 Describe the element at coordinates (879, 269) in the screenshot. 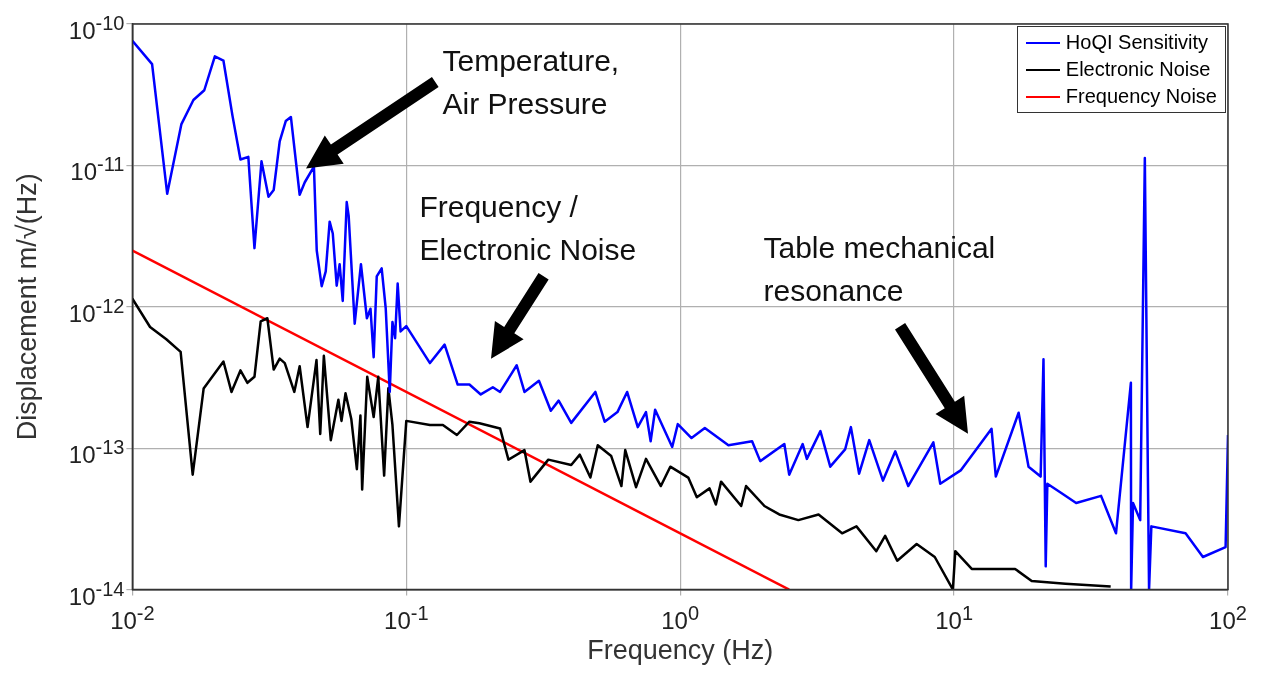

I see `annotation: Table mechanical resonance` at that location.